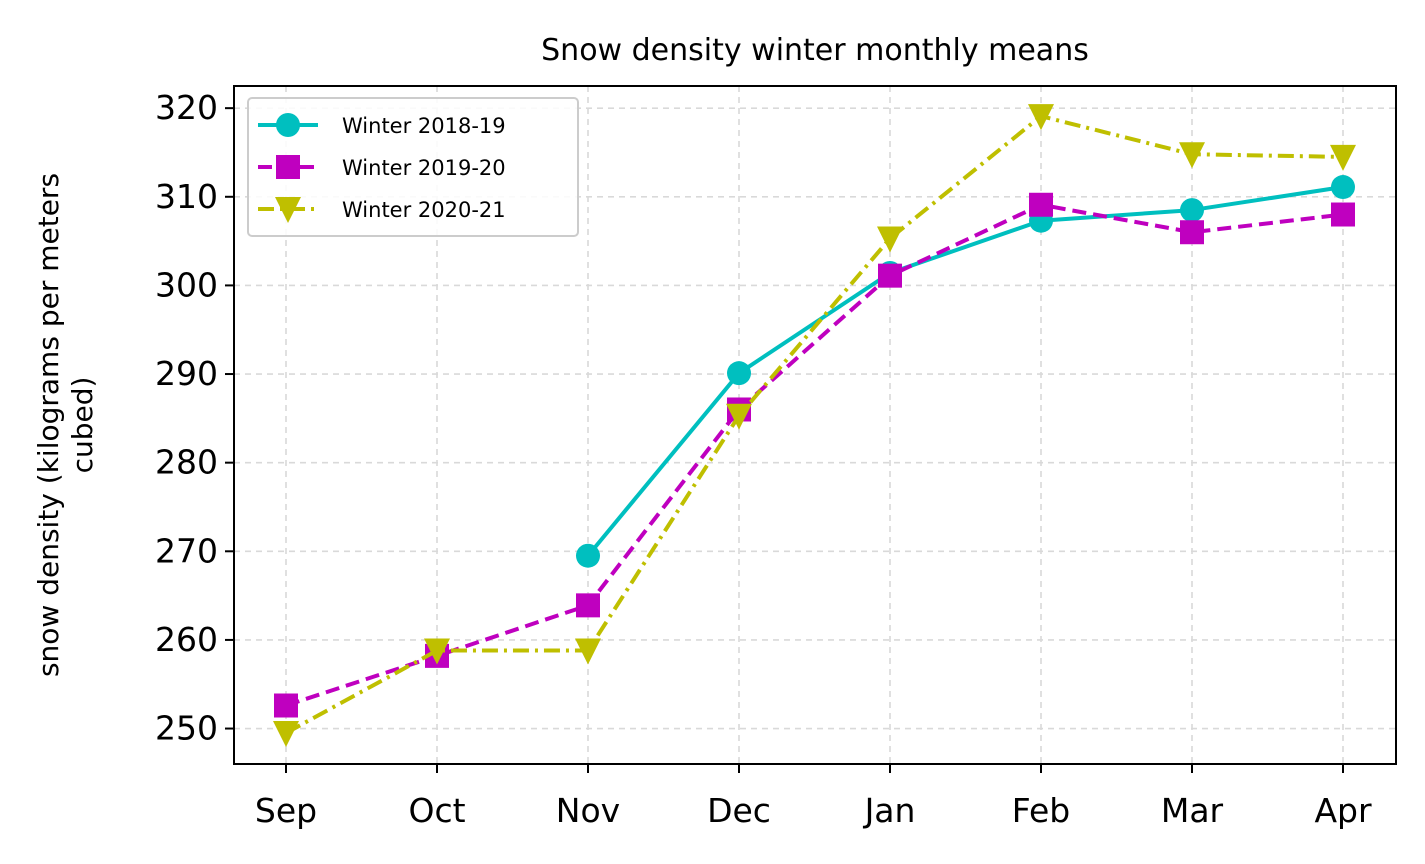  What do you see at coordinates (889, 810) in the screenshot?
I see `x-tick-label: Jan` at bounding box center [889, 810].